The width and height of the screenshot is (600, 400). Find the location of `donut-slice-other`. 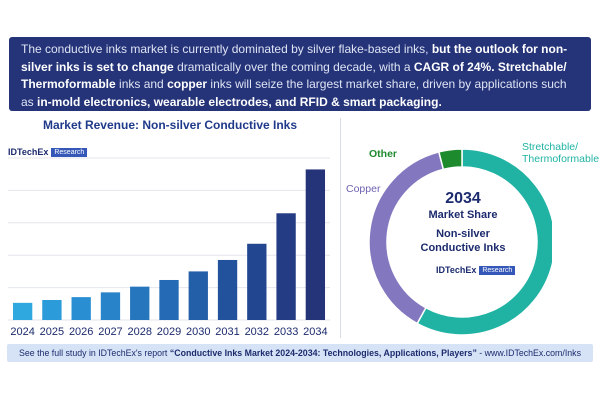

donut-slice-other is located at coordinates (450, 159).